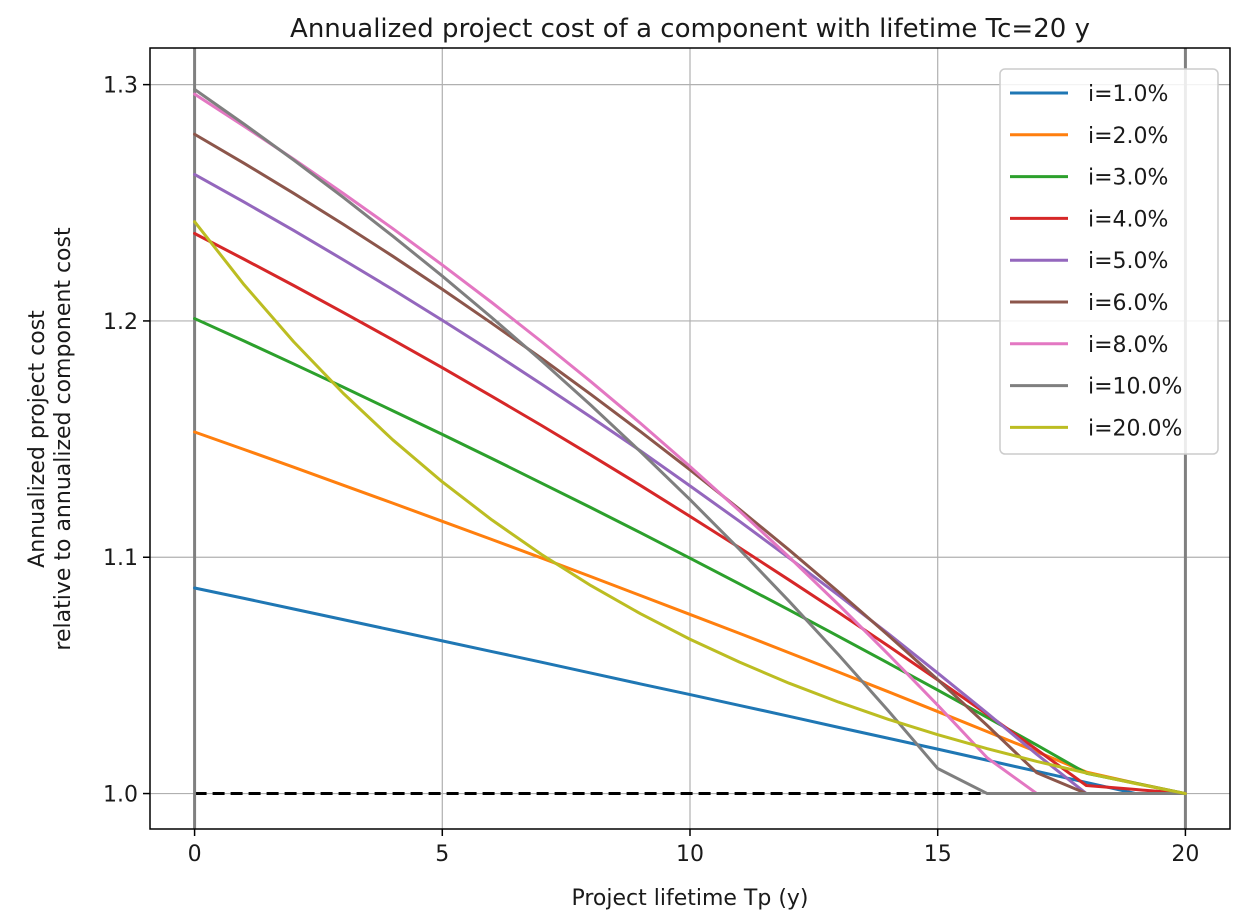 This screenshot has width=1233, height=917. I want to click on x-axis-ticks: 0 5 10 15 20, so click(693, 848).